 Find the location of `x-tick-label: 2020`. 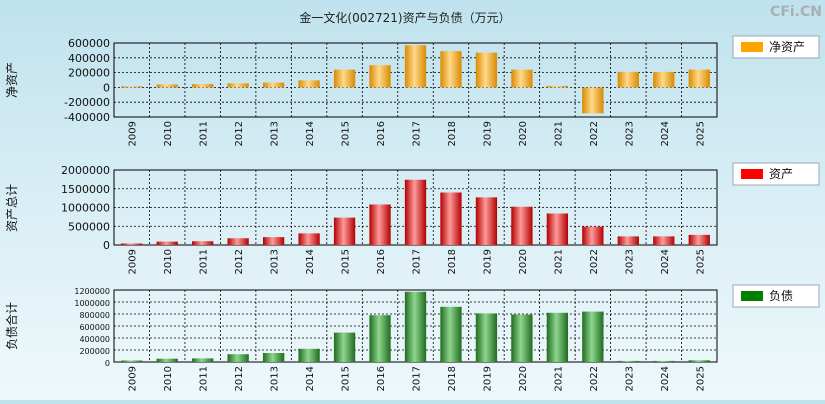

x-tick-label: 2020 is located at coordinates (523, 133).